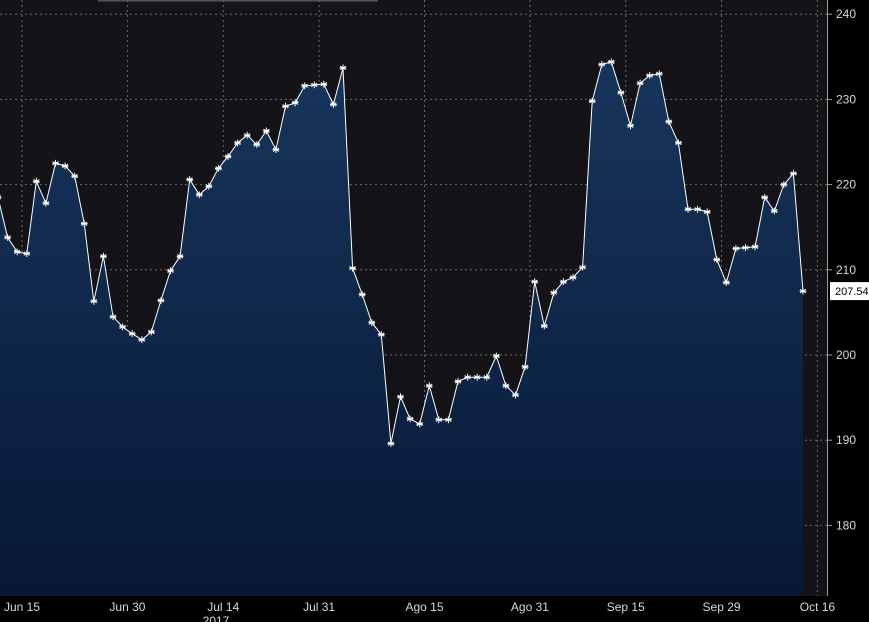 The width and height of the screenshot is (869, 622). Describe the element at coordinates (22, 607) in the screenshot. I see `x-tick-label: Jun 15` at that location.